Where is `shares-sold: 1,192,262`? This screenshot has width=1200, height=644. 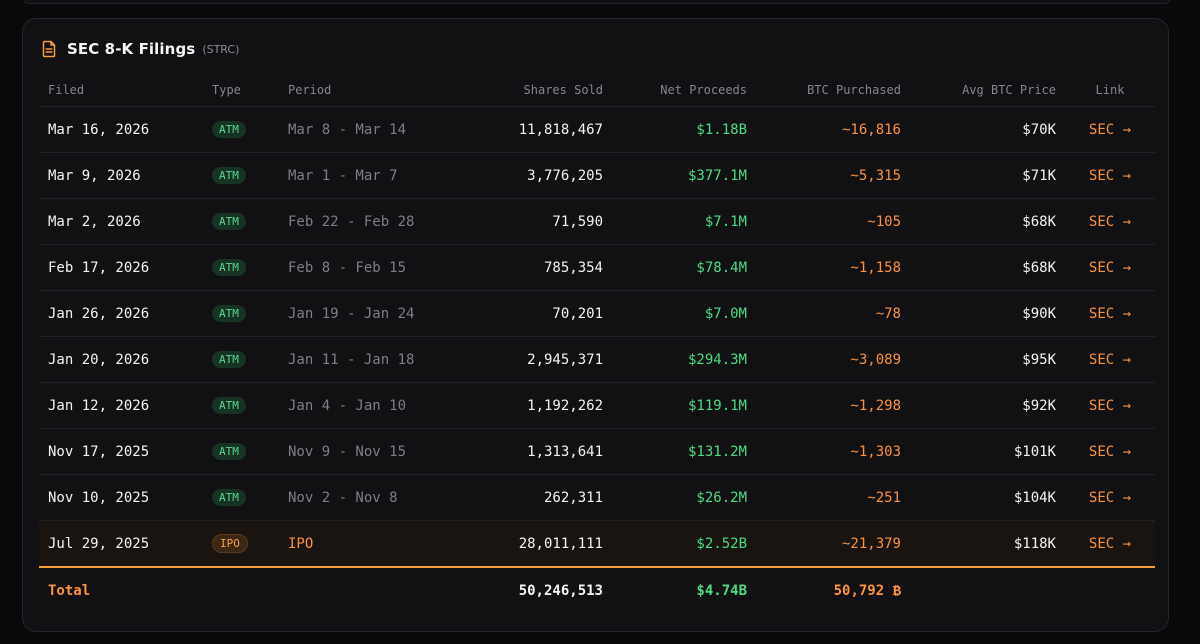
shares-sold: 1,192,262 is located at coordinates (525, 405).